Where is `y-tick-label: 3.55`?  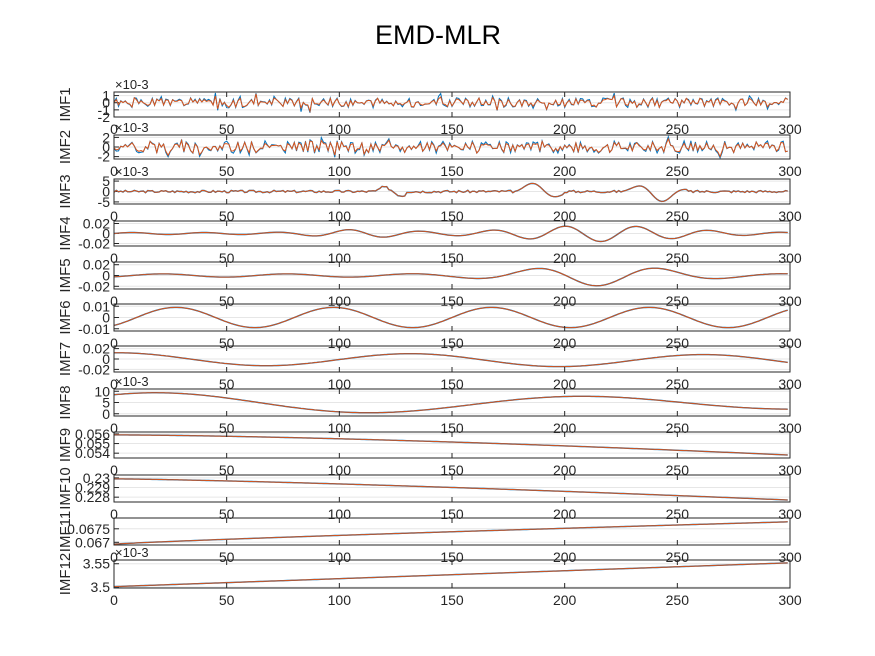 y-tick-label: 3.55 is located at coordinates (96, 564).